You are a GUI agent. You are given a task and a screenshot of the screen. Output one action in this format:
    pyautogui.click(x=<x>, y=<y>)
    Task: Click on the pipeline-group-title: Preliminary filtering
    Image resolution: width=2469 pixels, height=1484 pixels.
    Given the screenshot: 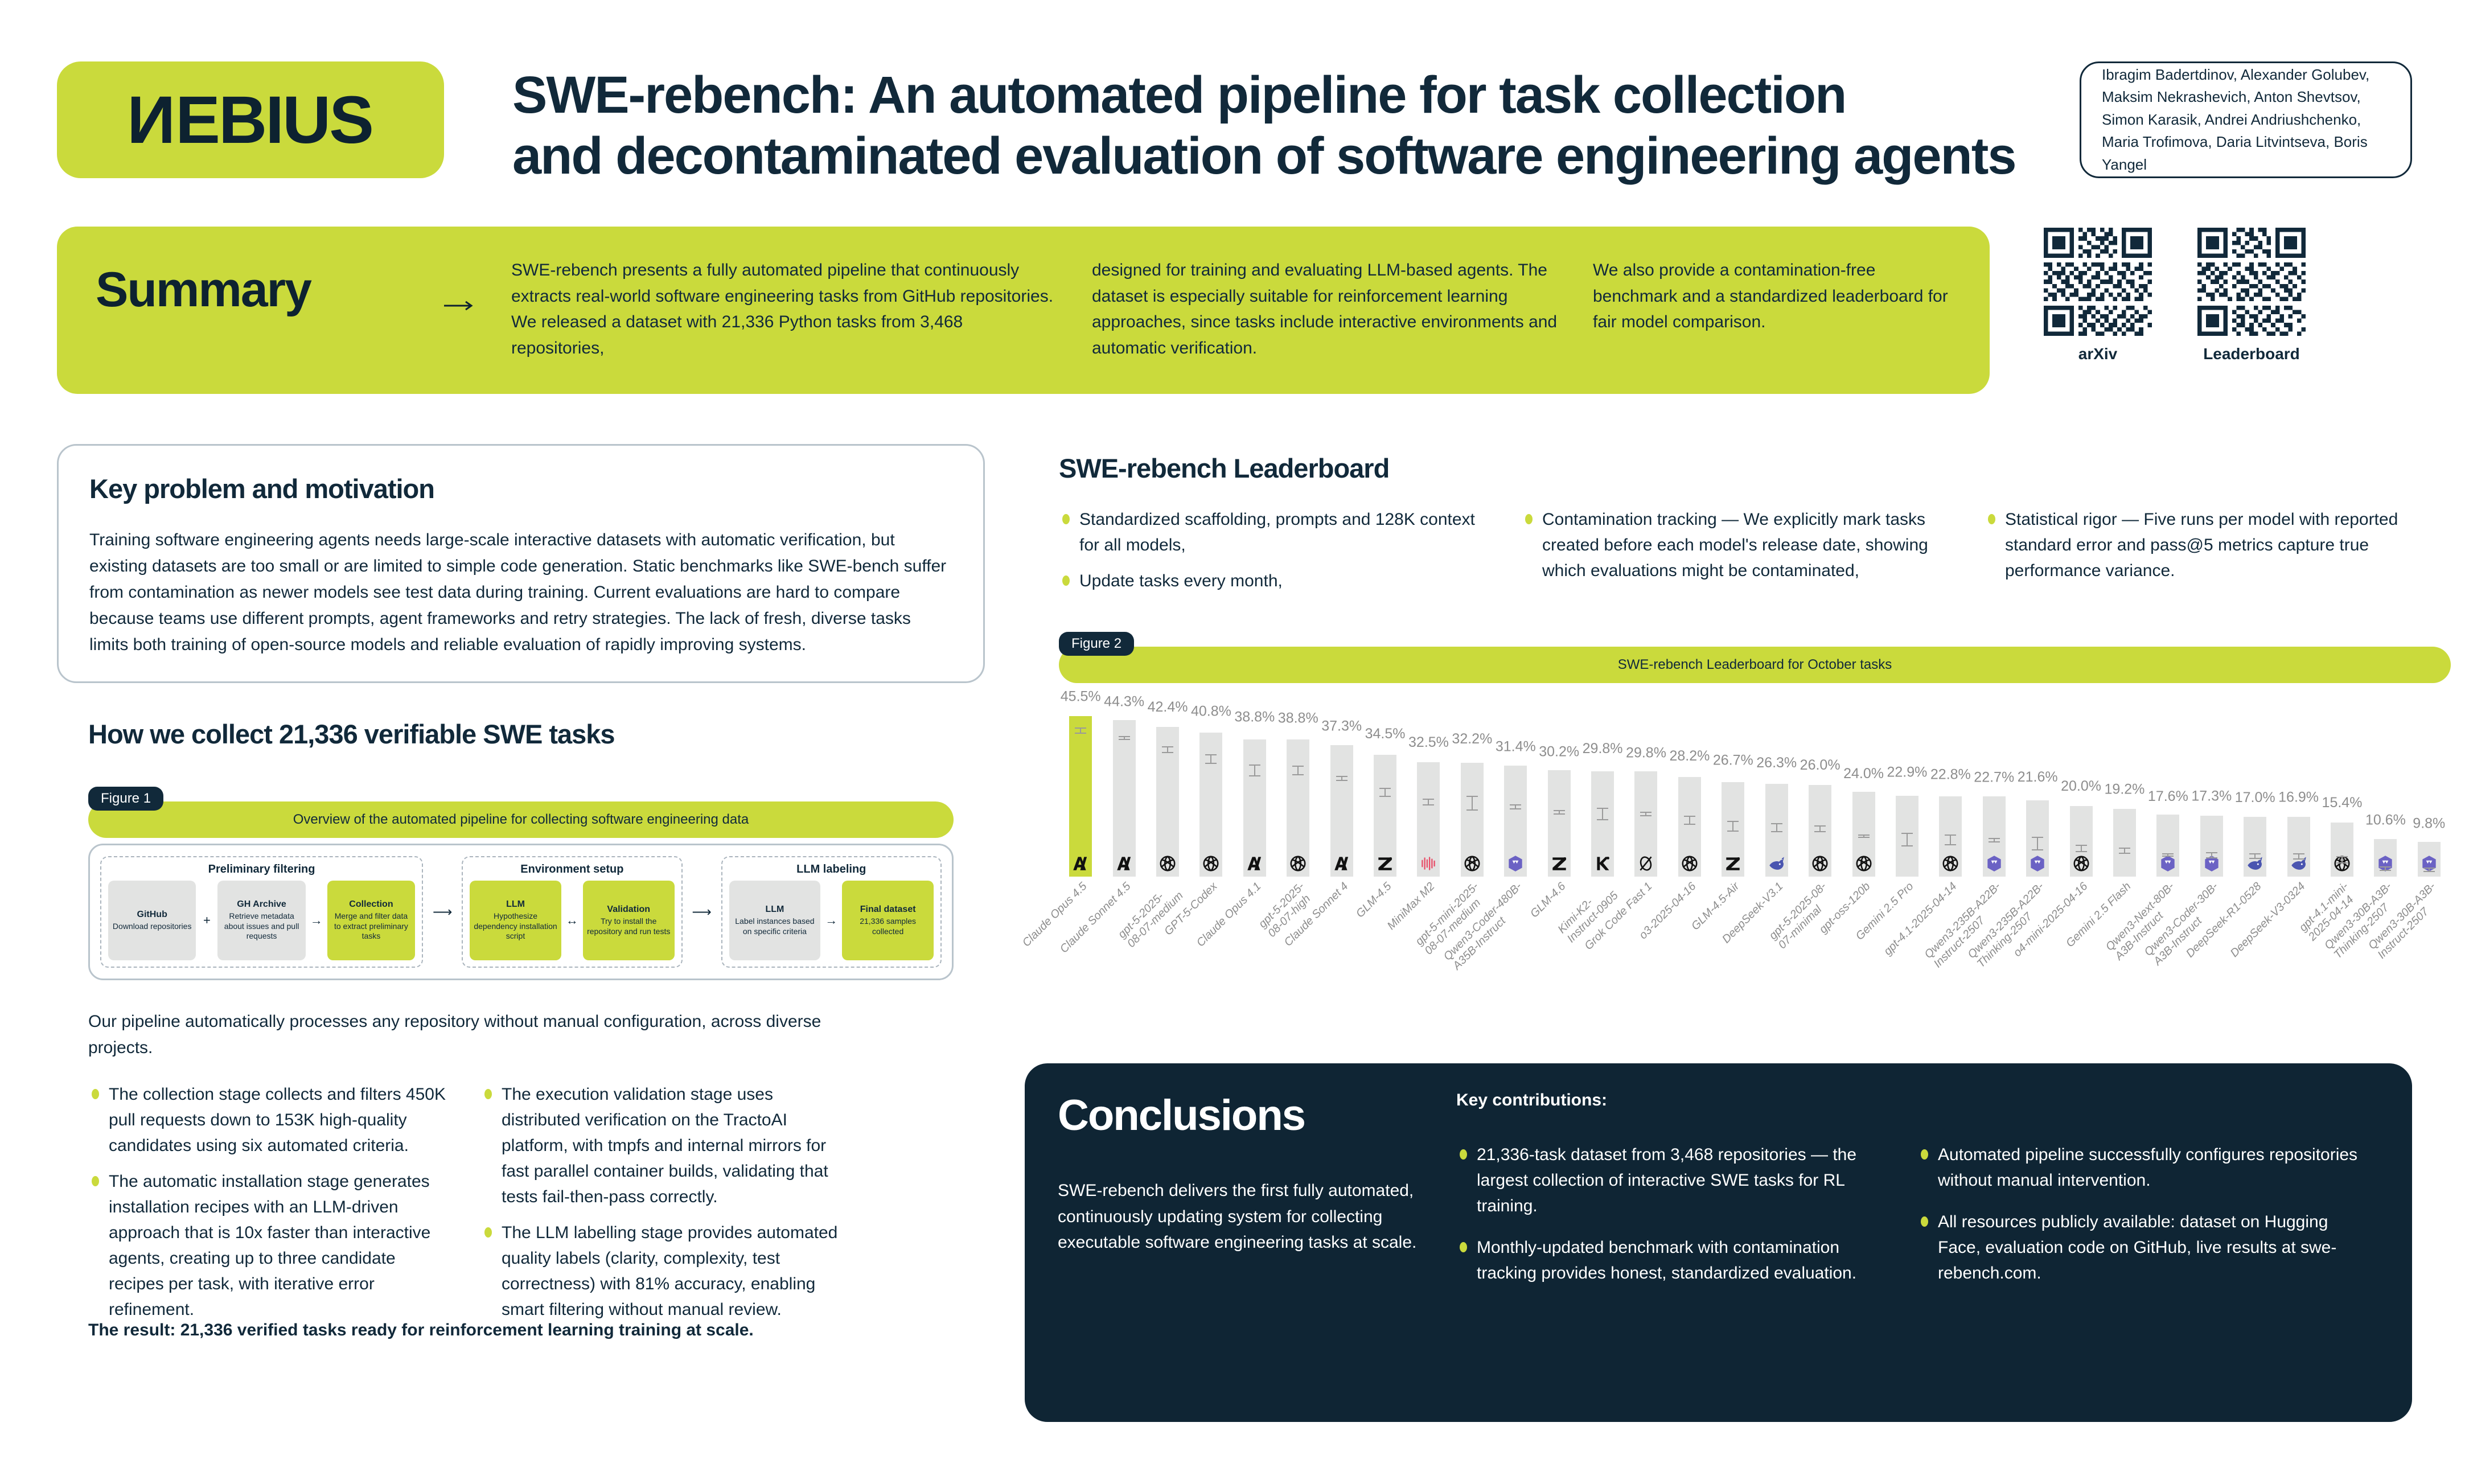 What is the action you would take?
    pyautogui.click(x=261, y=869)
    